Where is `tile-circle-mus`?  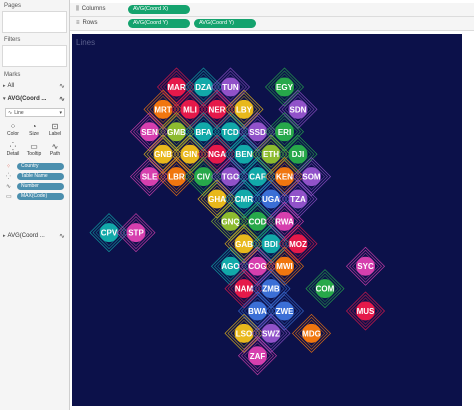 tile-circle-mus is located at coordinates (365, 311).